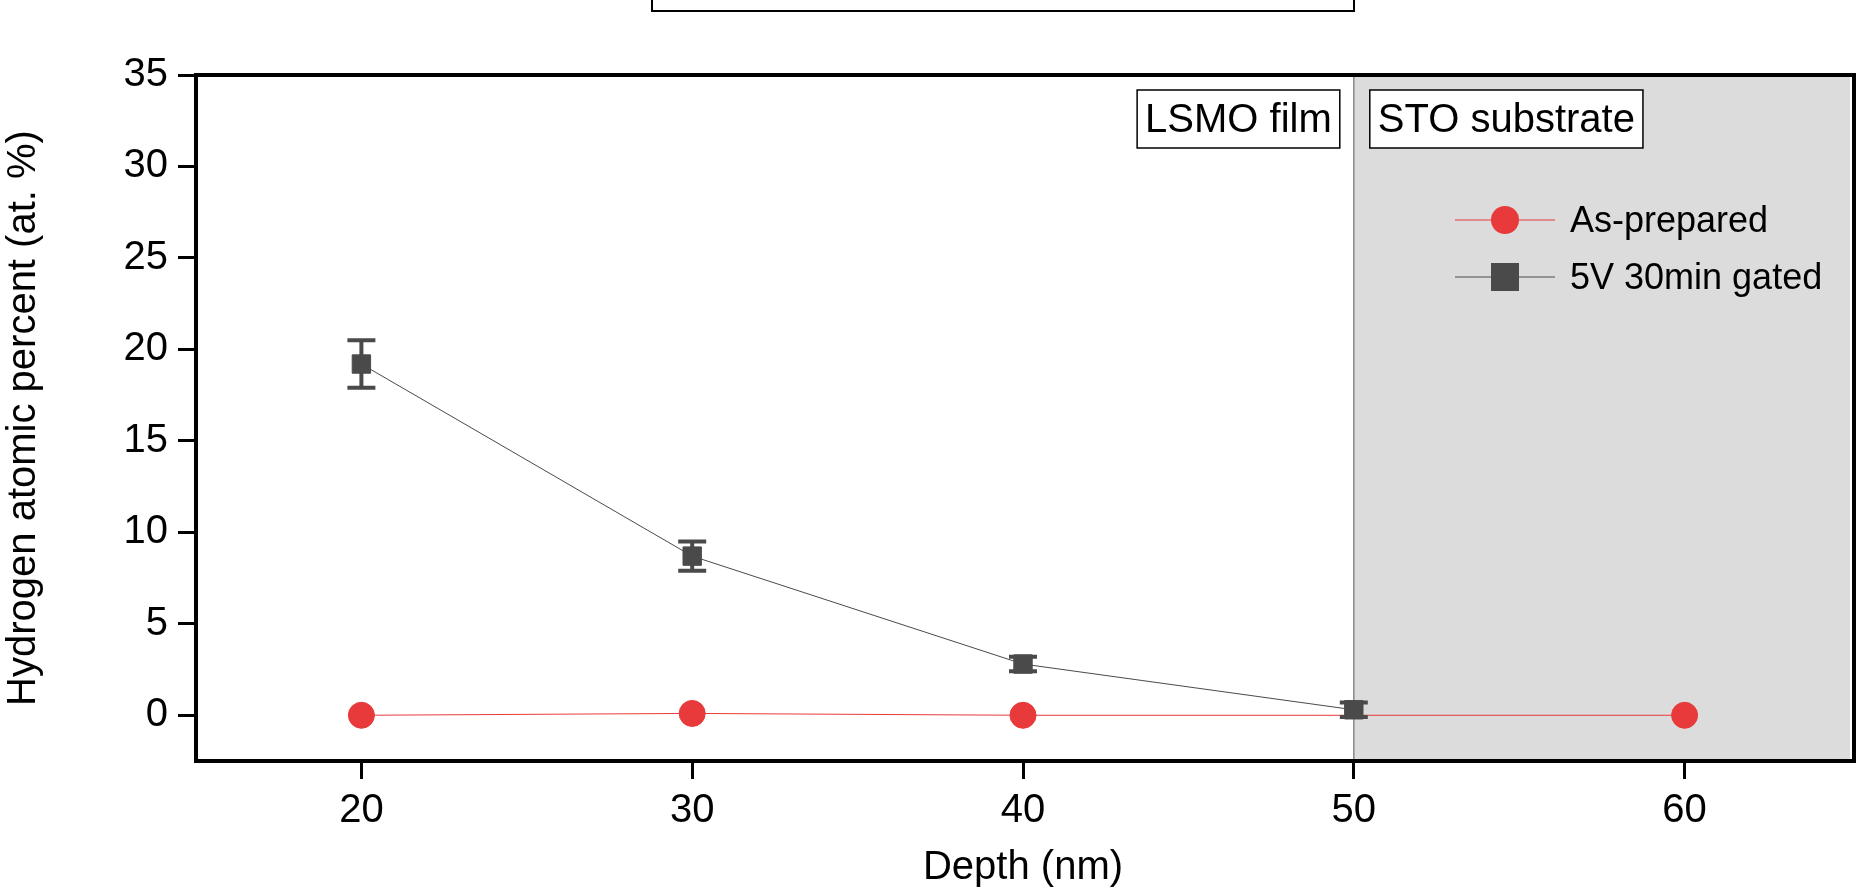 The image size is (1864, 892). Describe the element at coordinates (1238, 118) in the screenshot. I see `annotation: LSMO film` at that location.